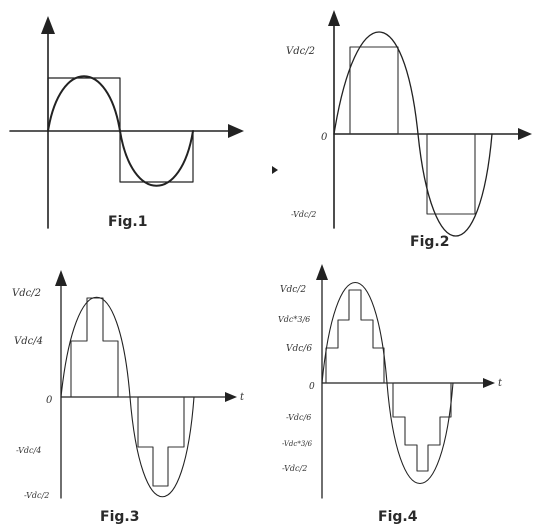 The image size is (538, 524). Describe the element at coordinates (294, 319) in the screenshot. I see `fig4-label-pos-3-6: Vdc*3/6` at that location.